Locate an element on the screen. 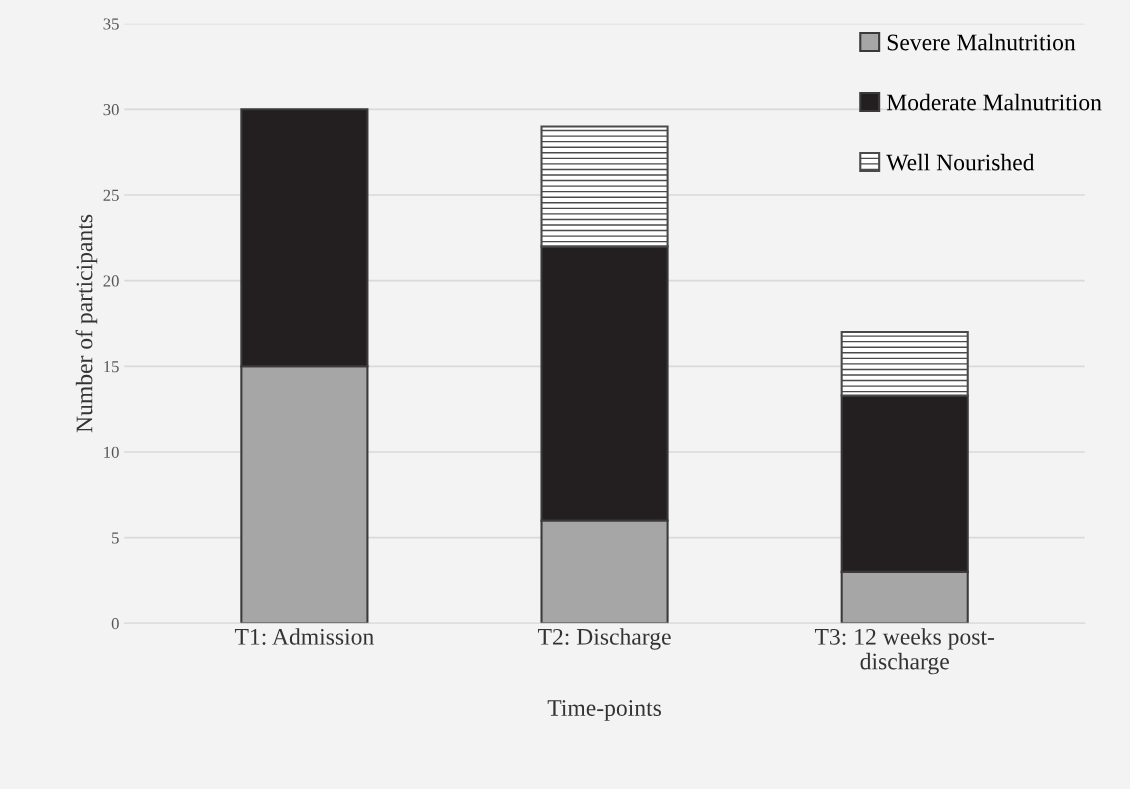 The height and width of the screenshot is (789, 1130). y-tick-label: 25 is located at coordinates (111, 195).